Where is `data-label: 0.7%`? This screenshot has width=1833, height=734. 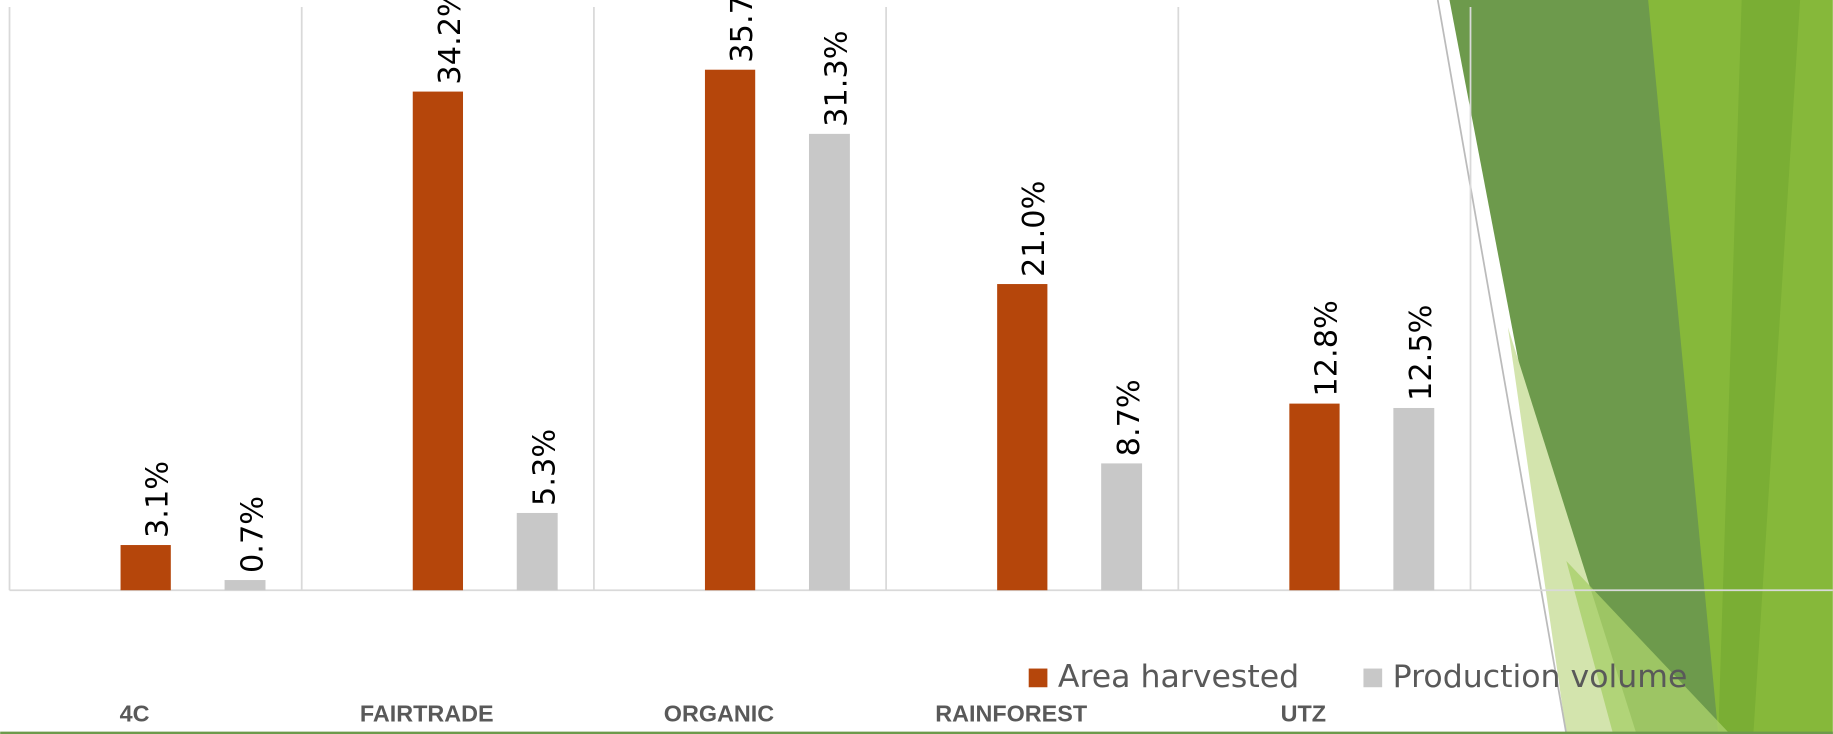
data-label: 0.7% is located at coordinates (252, 534).